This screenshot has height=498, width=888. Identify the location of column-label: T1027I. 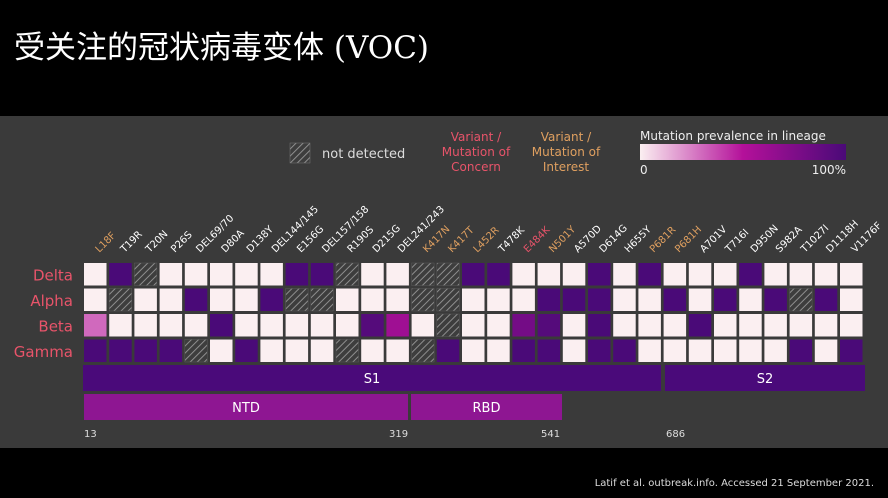
(814, 239).